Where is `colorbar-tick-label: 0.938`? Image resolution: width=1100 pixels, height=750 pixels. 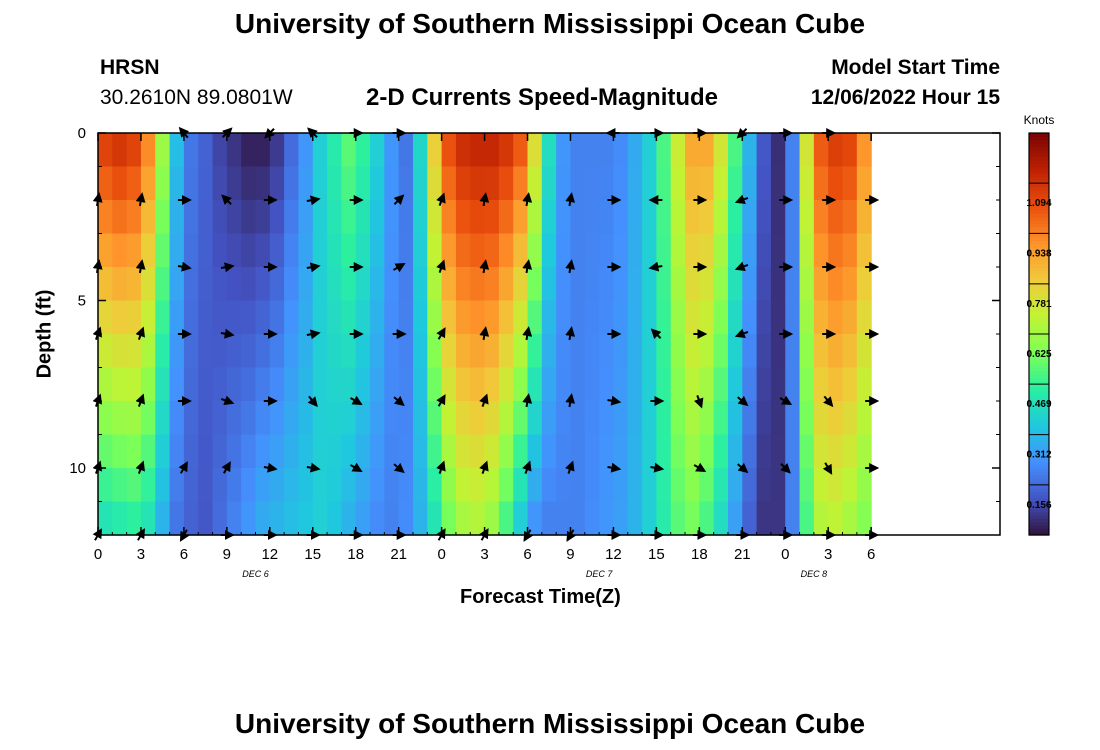 colorbar-tick-label: 0.938 is located at coordinates (1038, 253).